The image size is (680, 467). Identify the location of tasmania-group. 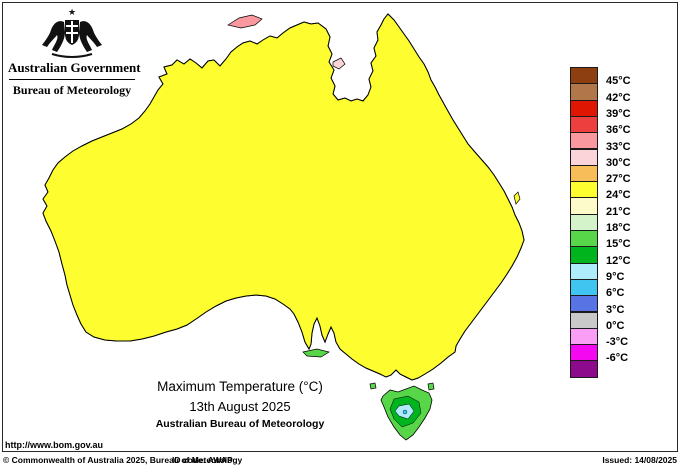
(406, 413).